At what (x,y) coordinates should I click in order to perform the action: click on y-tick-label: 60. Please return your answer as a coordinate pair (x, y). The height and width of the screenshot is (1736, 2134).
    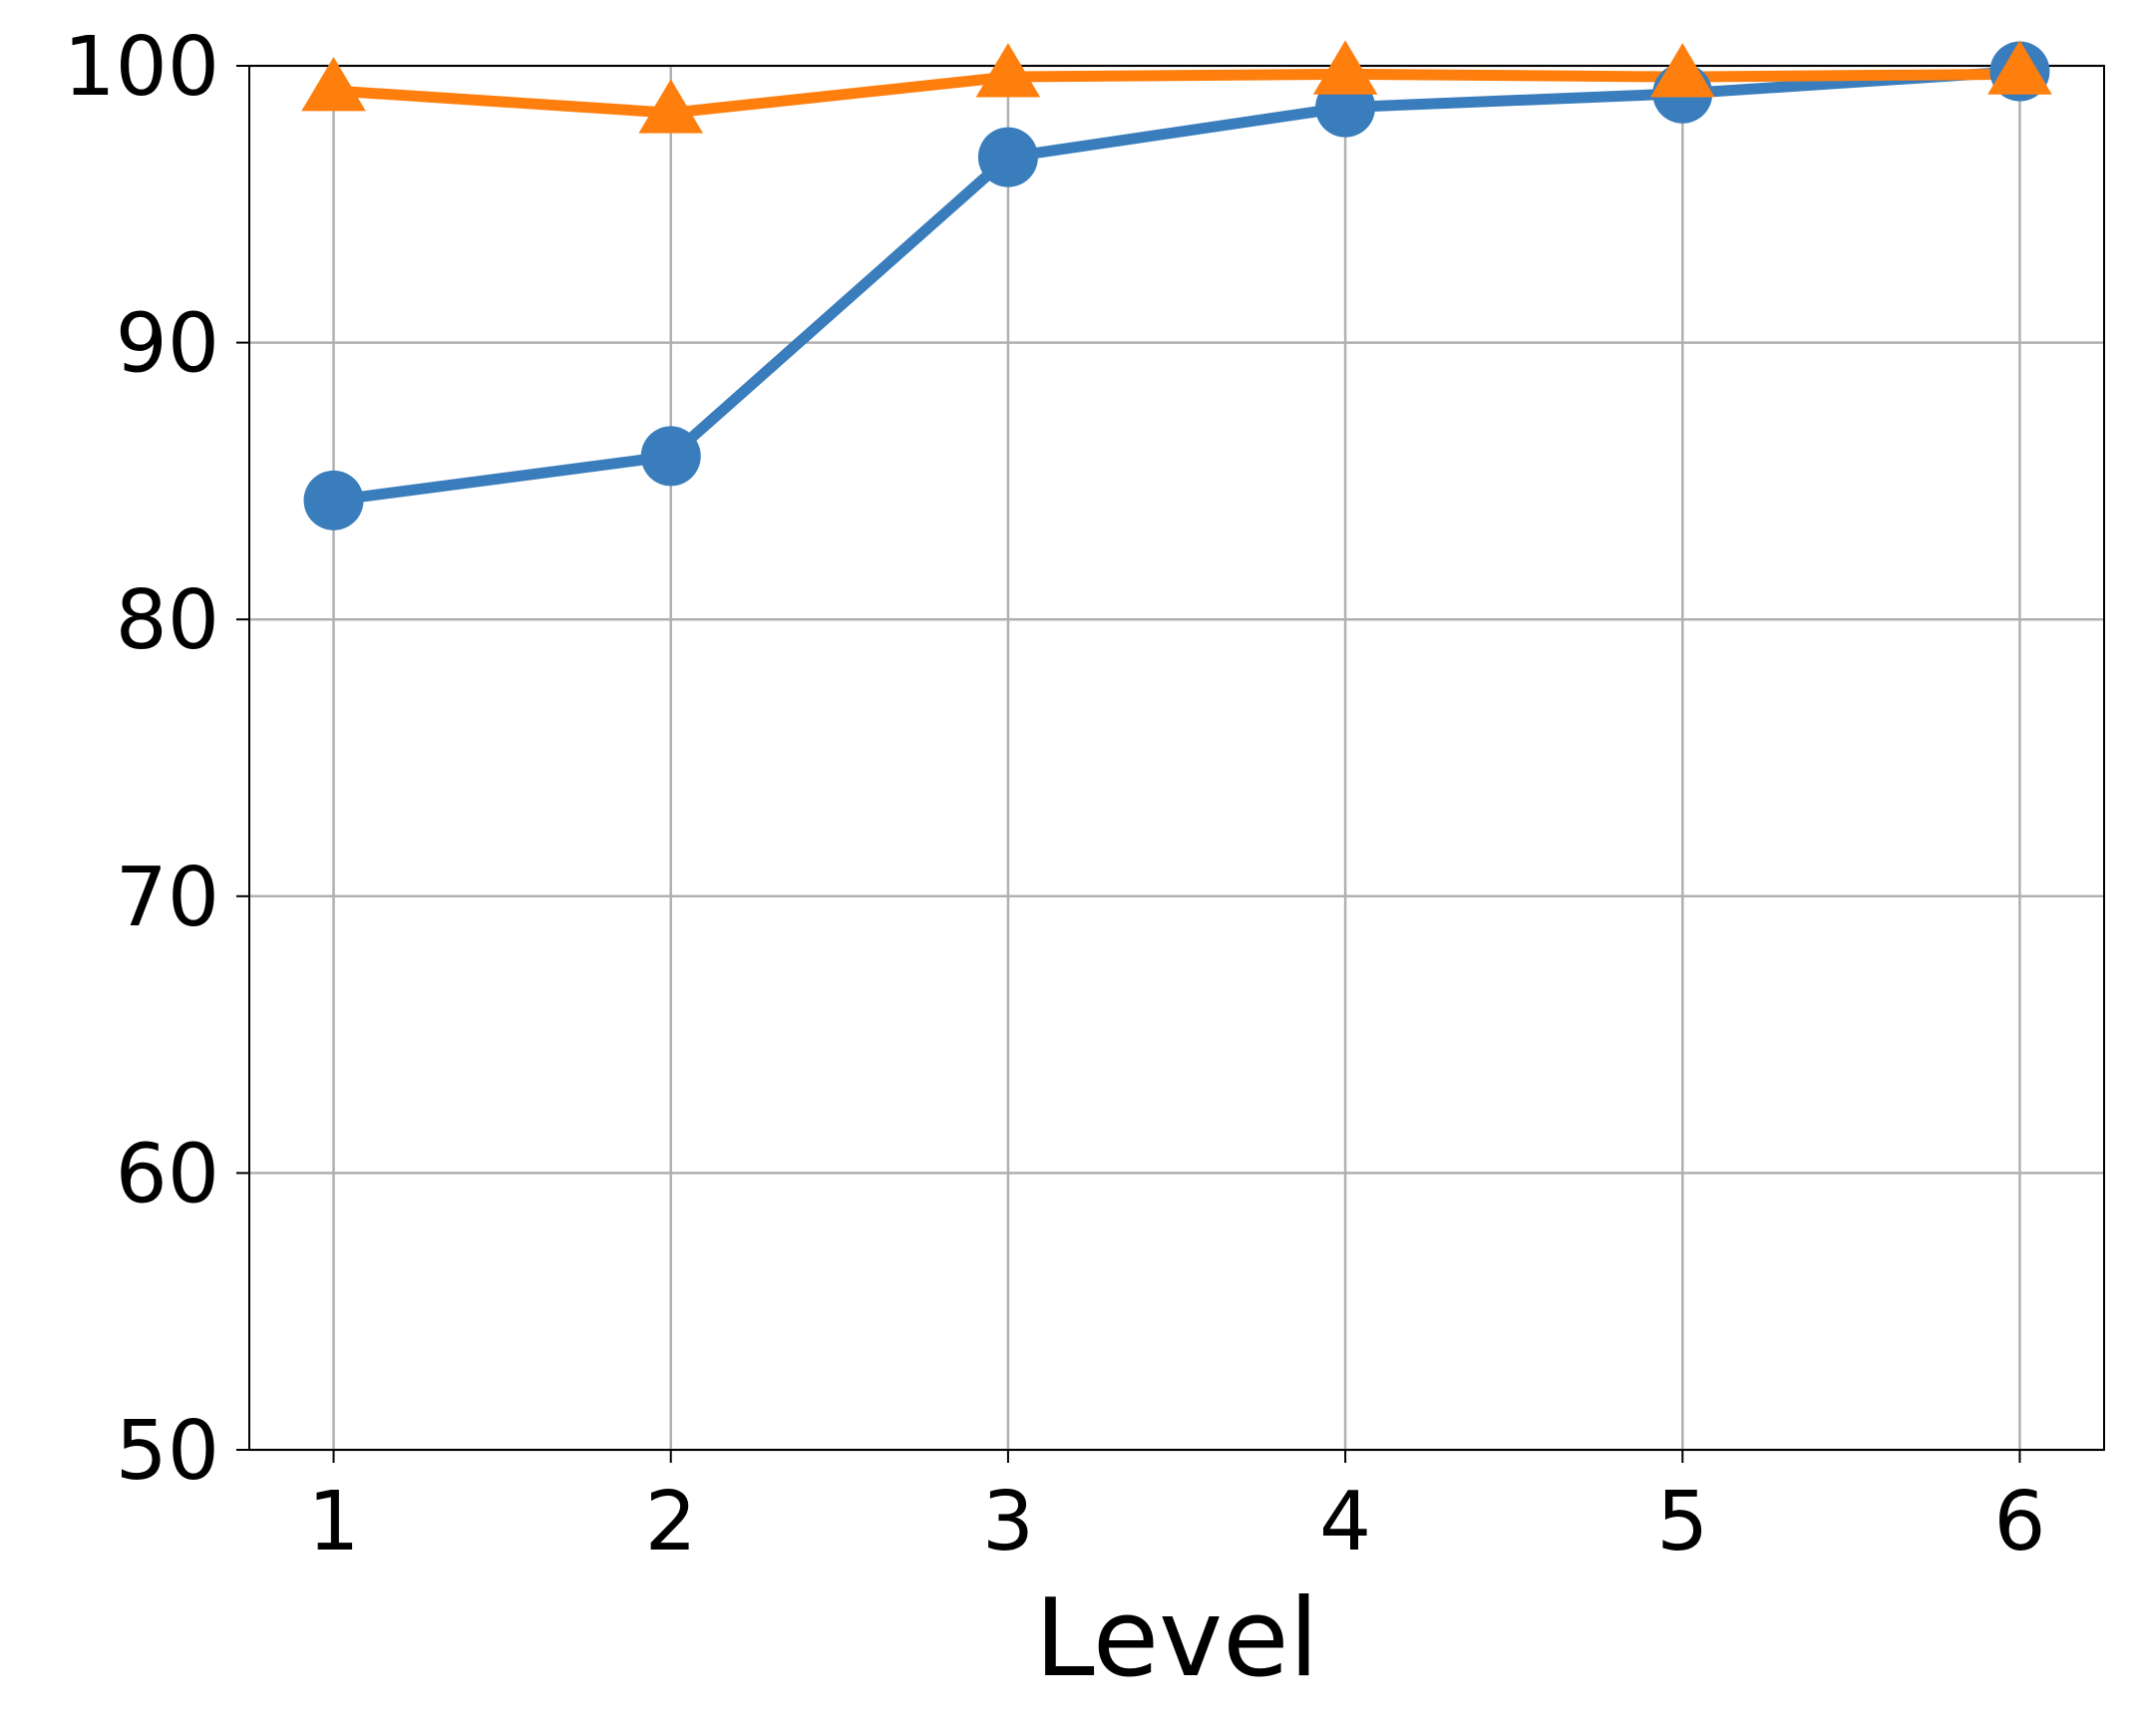
    Looking at the image, I should click on (167, 1174).